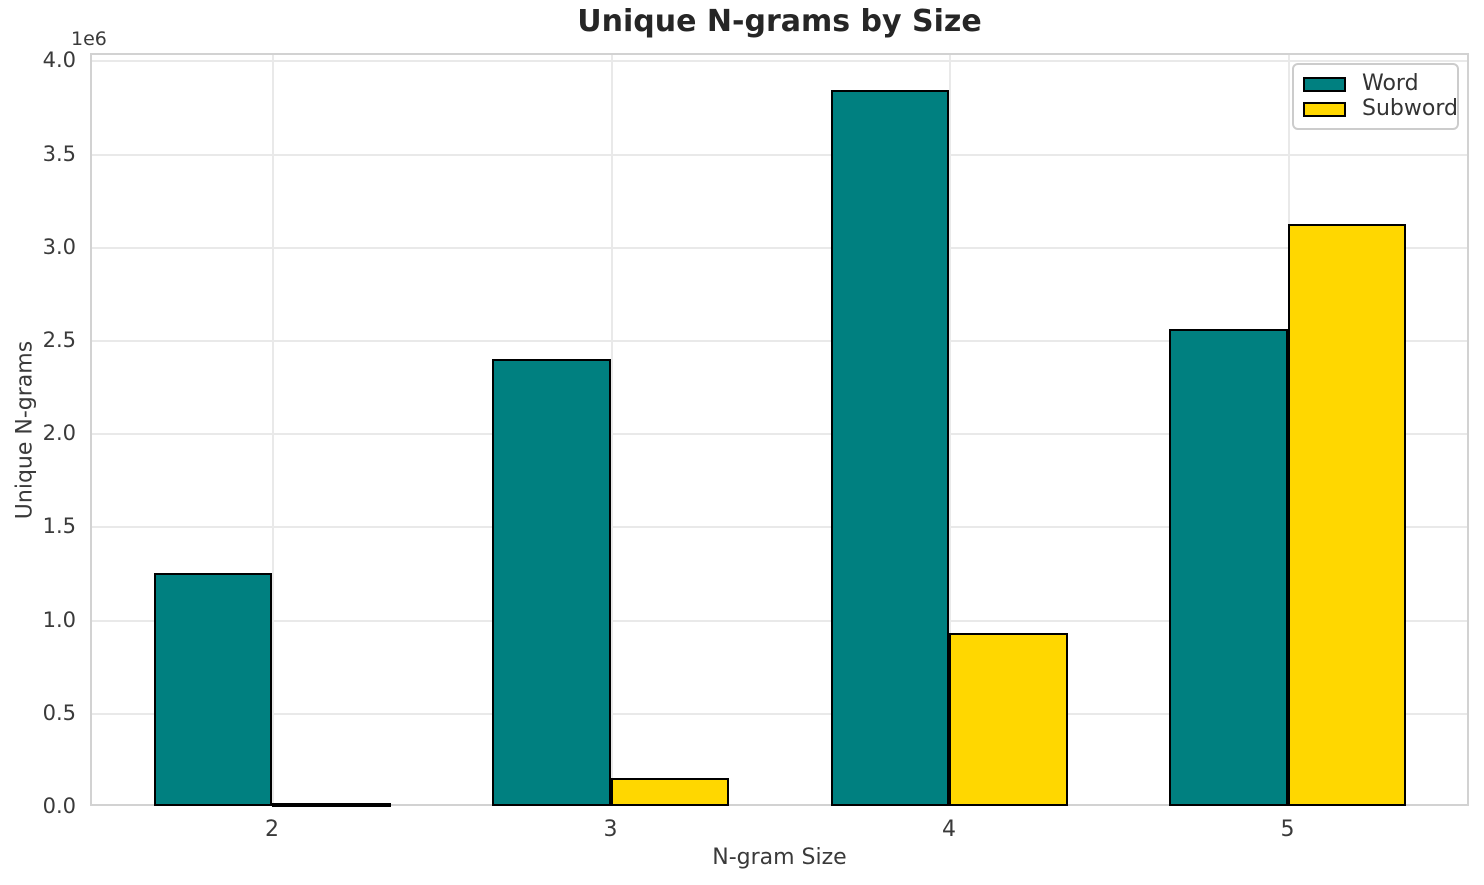  I want to click on x-tick-label: 2, so click(272, 829).